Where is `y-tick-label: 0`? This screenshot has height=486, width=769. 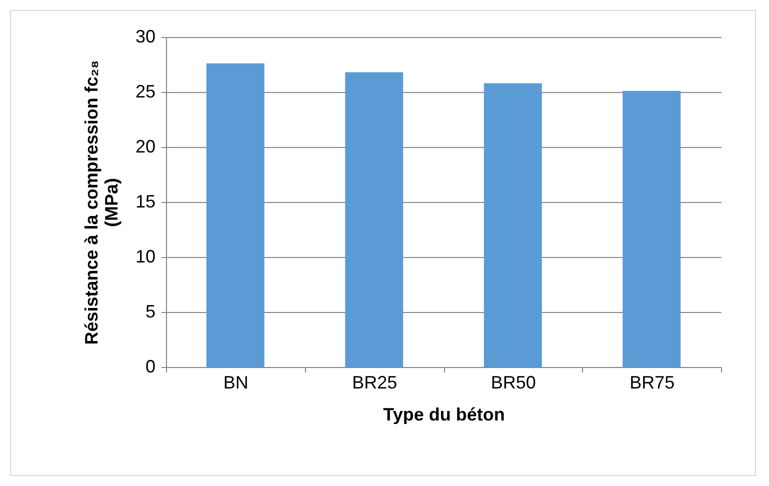
y-tick-label: 0 is located at coordinates (150, 366).